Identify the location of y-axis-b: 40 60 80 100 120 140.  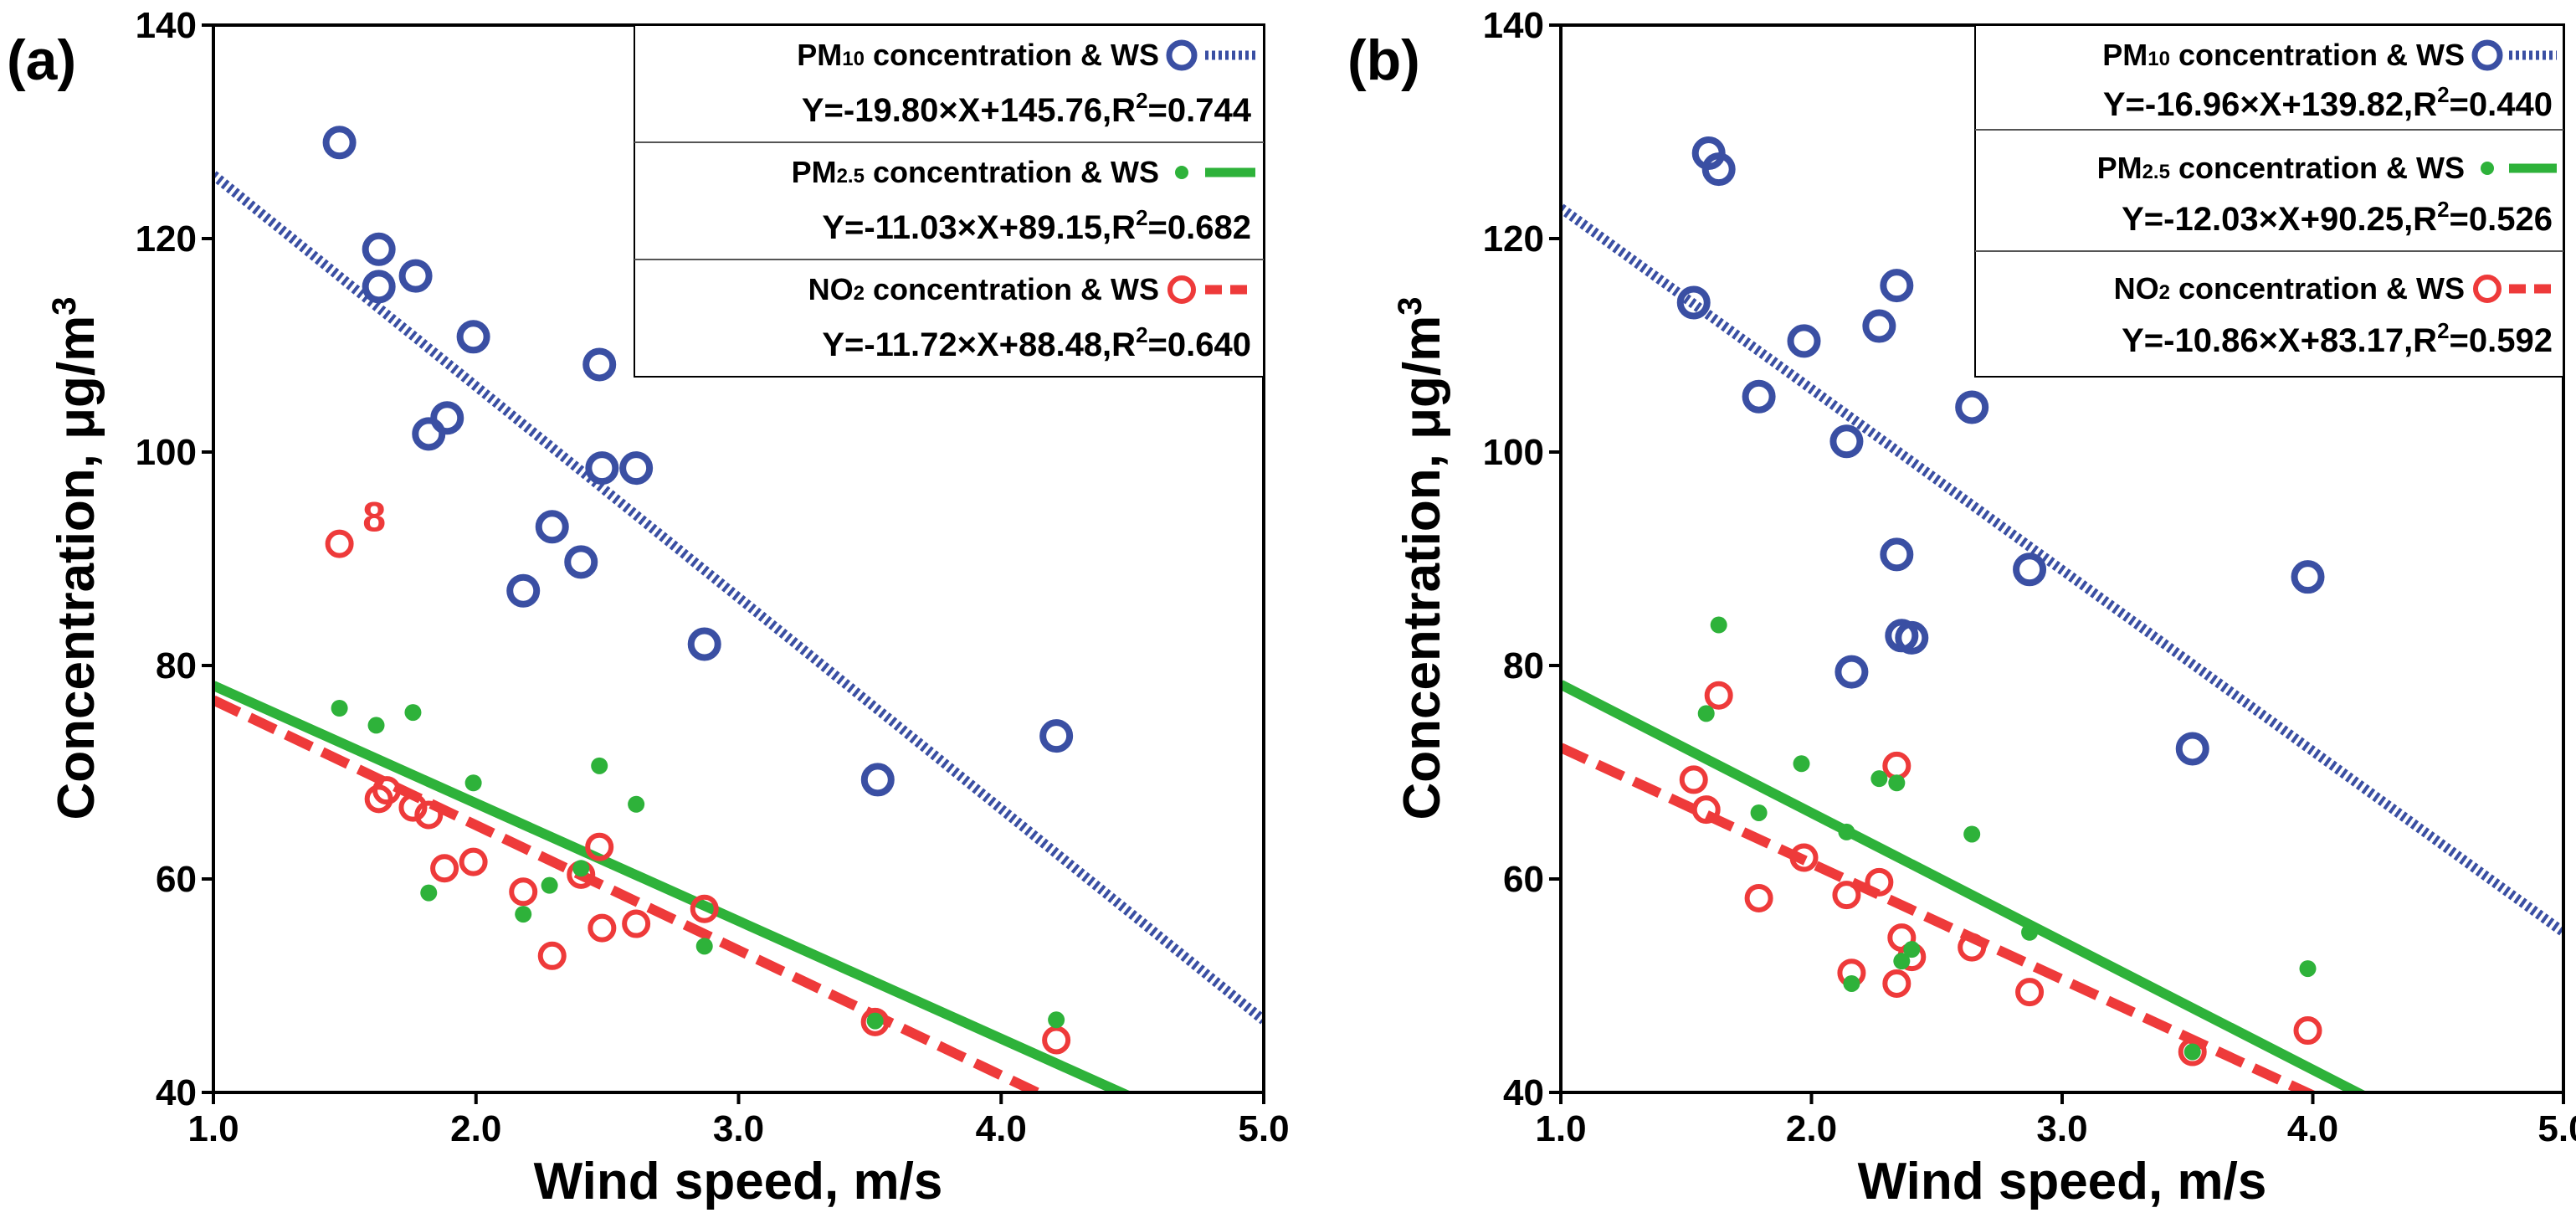
(1522, 559).